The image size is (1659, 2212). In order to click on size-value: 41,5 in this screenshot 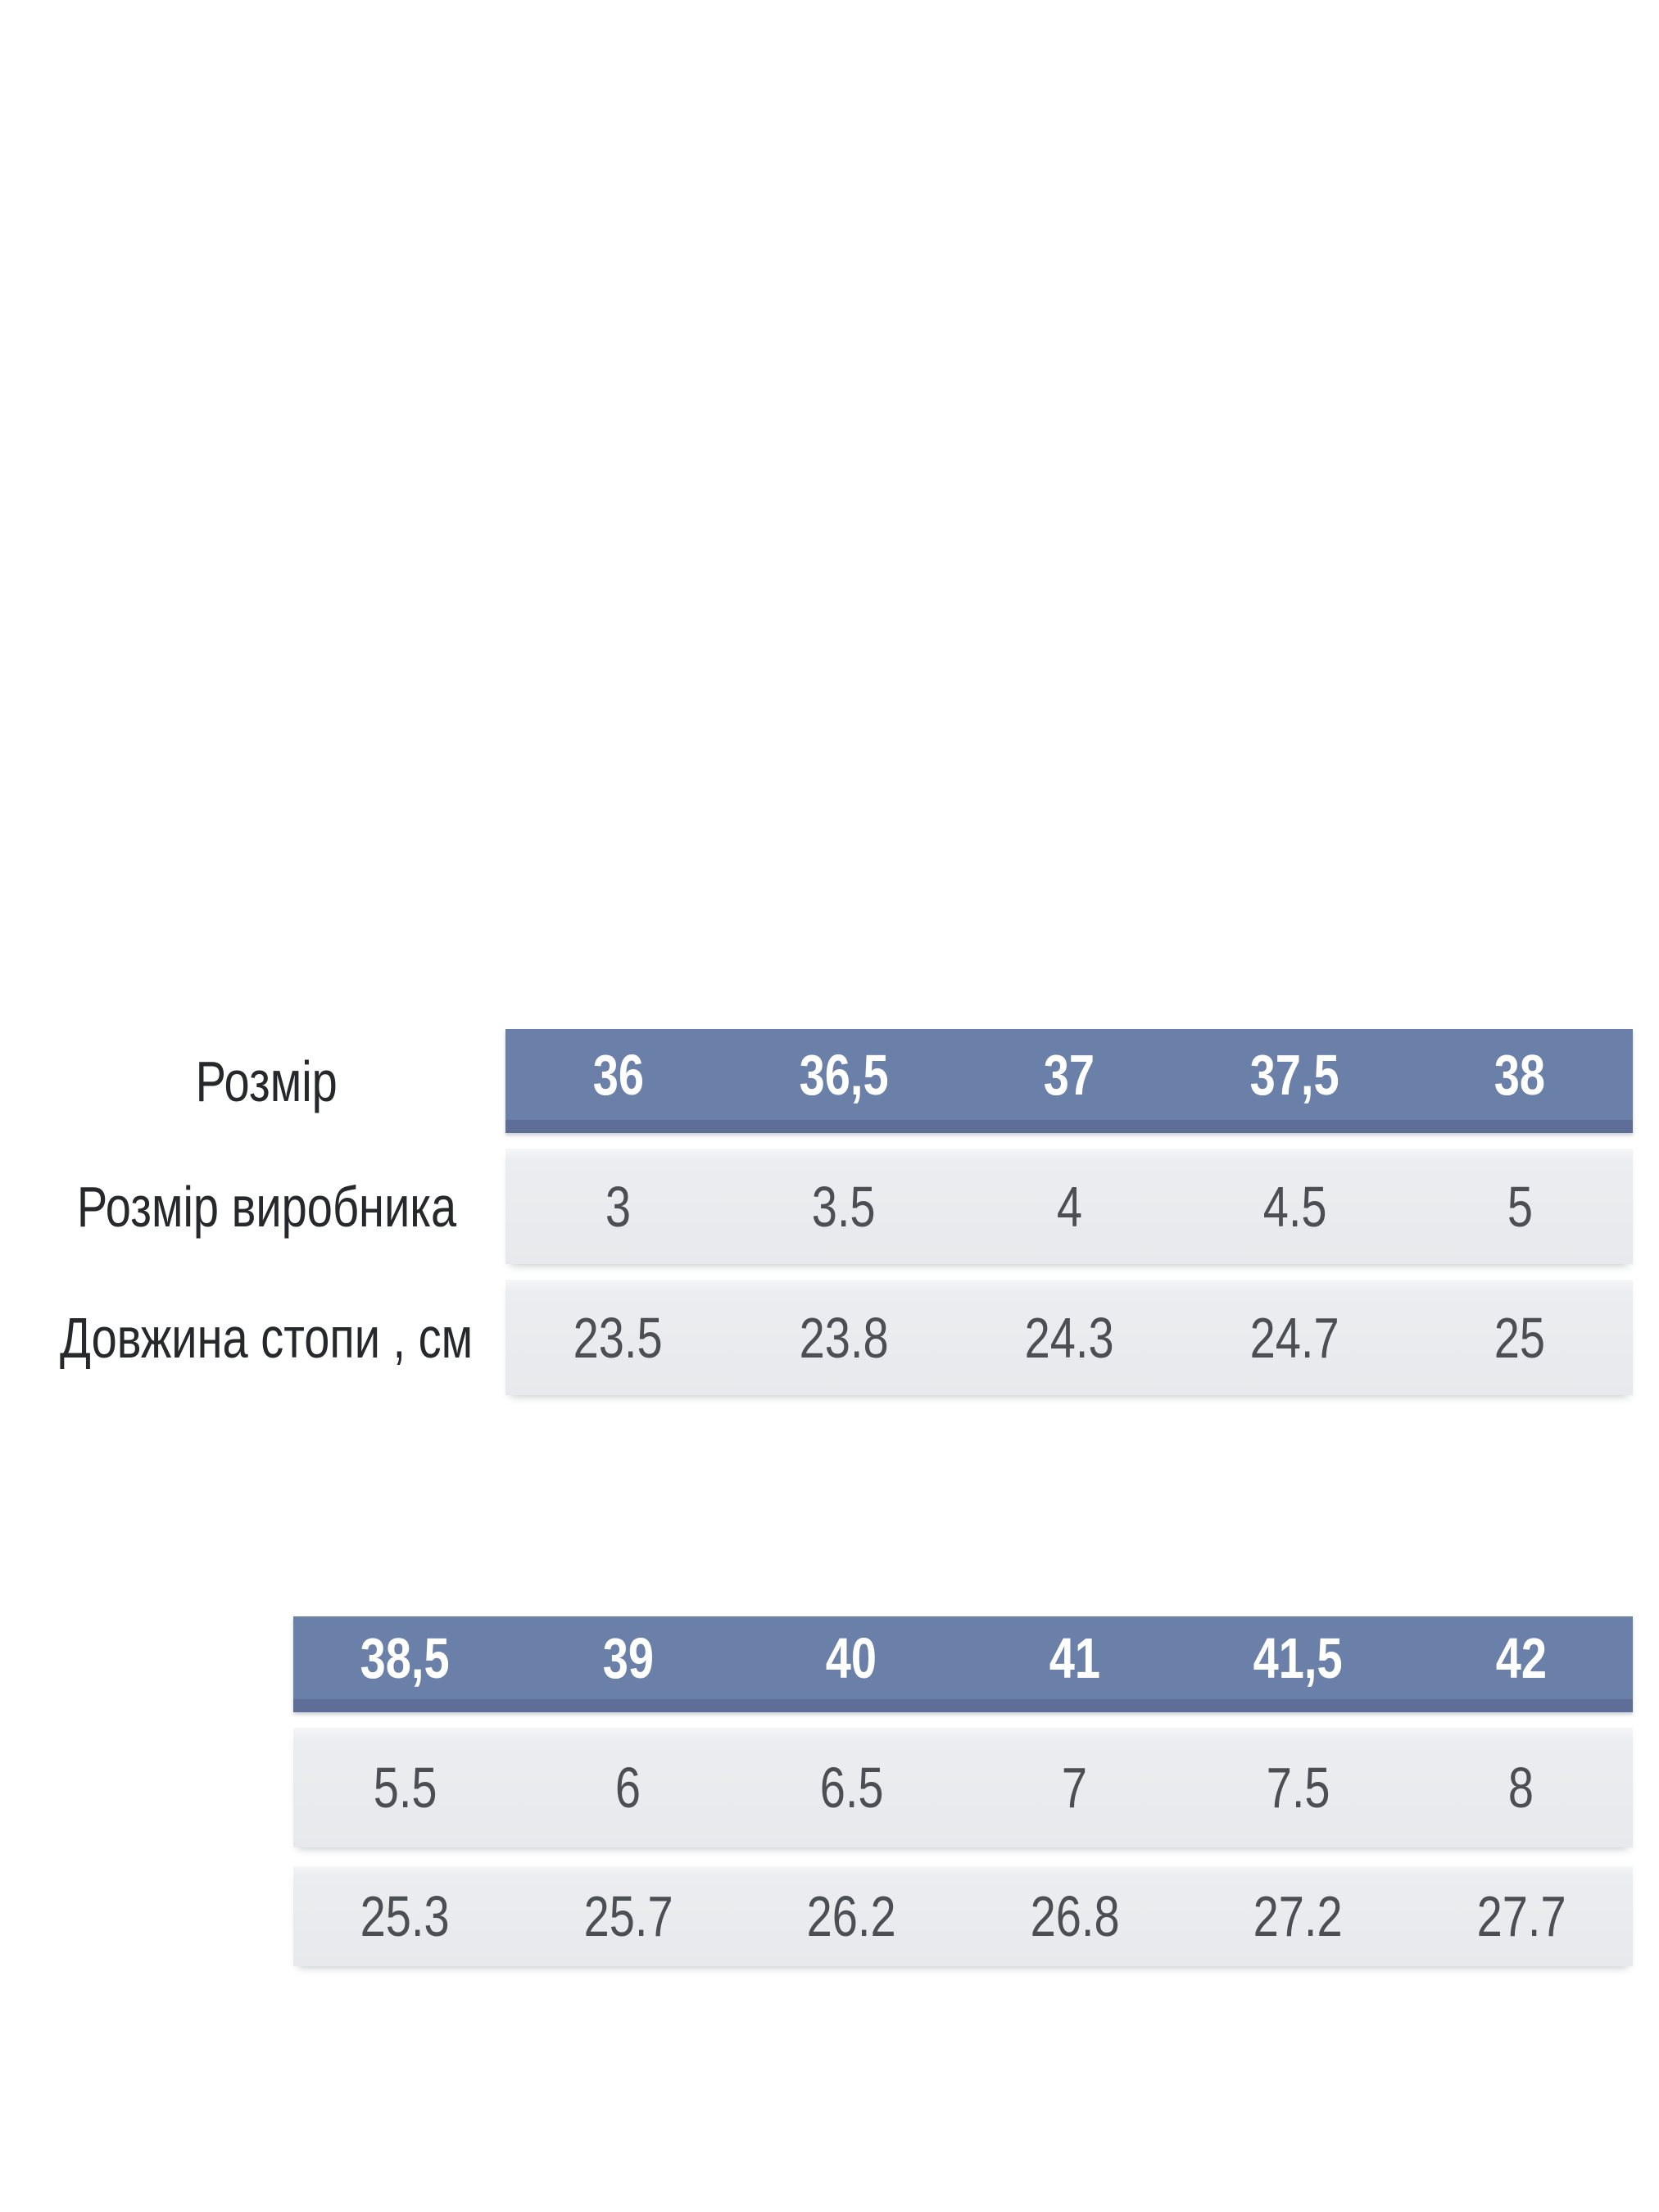, I will do `click(1298, 1657)`.